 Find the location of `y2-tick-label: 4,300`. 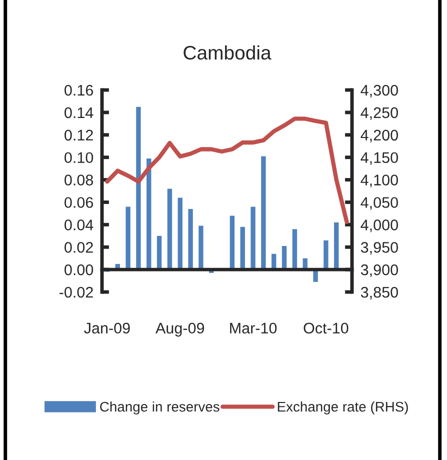

y2-tick-label: 4,300 is located at coordinates (379, 91).